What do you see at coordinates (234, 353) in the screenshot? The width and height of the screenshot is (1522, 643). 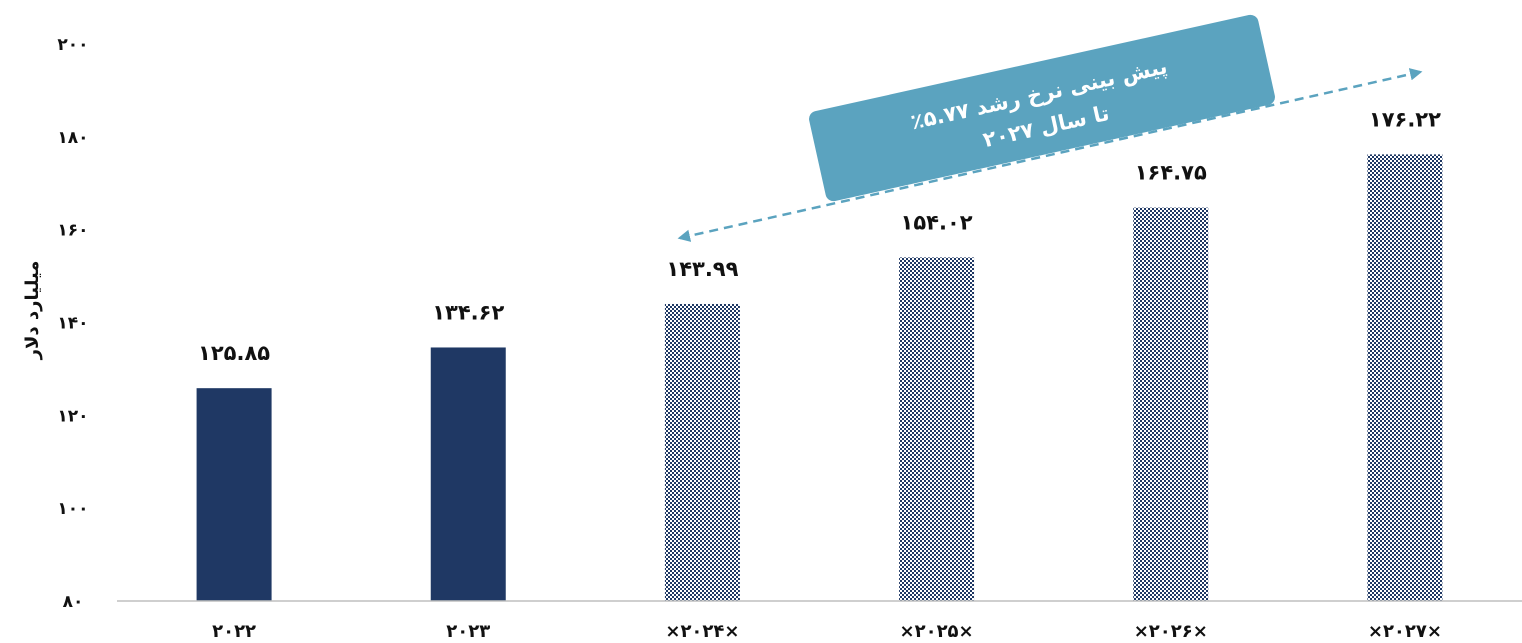 I see `bar-value-label: ۱۲۵.۸۵` at bounding box center [234, 353].